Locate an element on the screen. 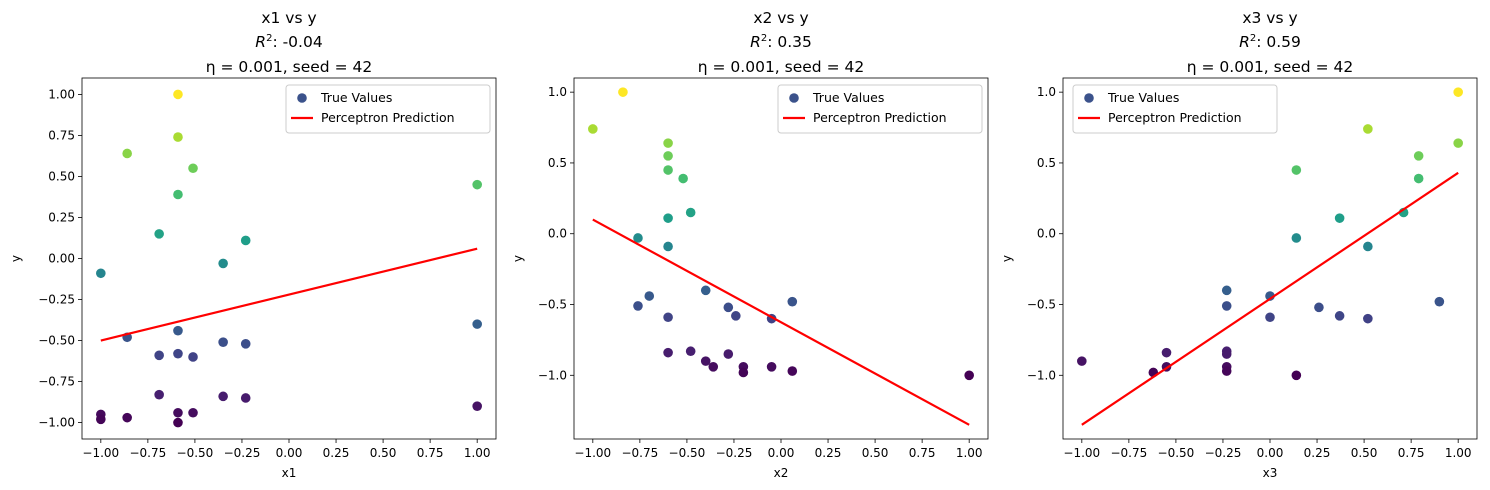  r-squared-value: : 0.35 is located at coordinates (789, 42).